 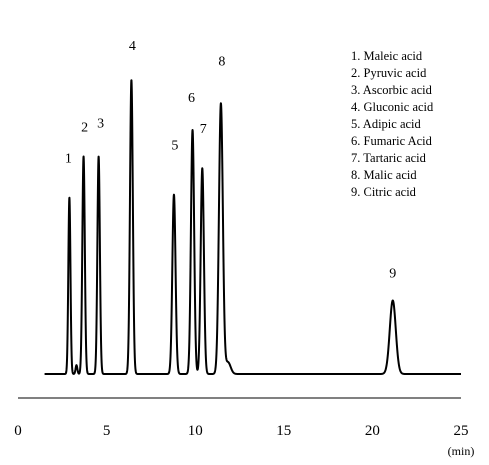 I want to click on x-tick-label-15: 15, so click(x=283, y=431).